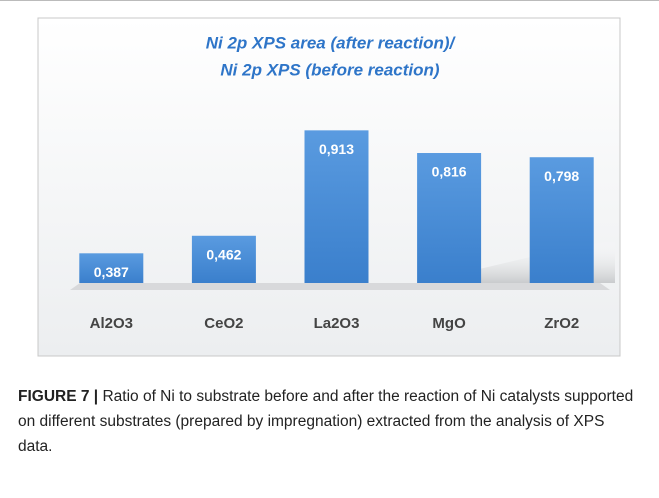 This screenshot has height=498, width=659. Describe the element at coordinates (449, 172) in the screenshot. I see `data-label: 0,816` at that location.